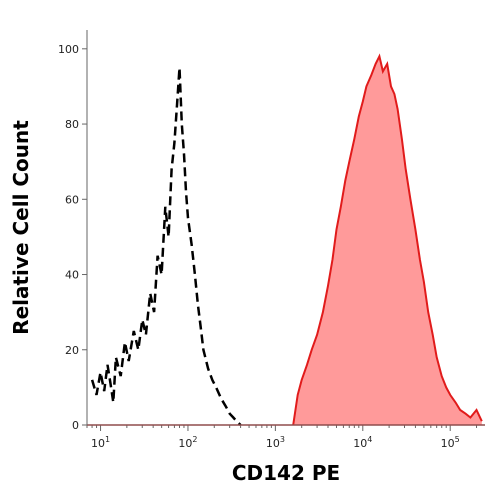 The width and height of the screenshot is (500, 496). What do you see at coordinates (187, 442) in the screenshot?
I see `x-tick-label: 10²` at bounding box center [187, 442].